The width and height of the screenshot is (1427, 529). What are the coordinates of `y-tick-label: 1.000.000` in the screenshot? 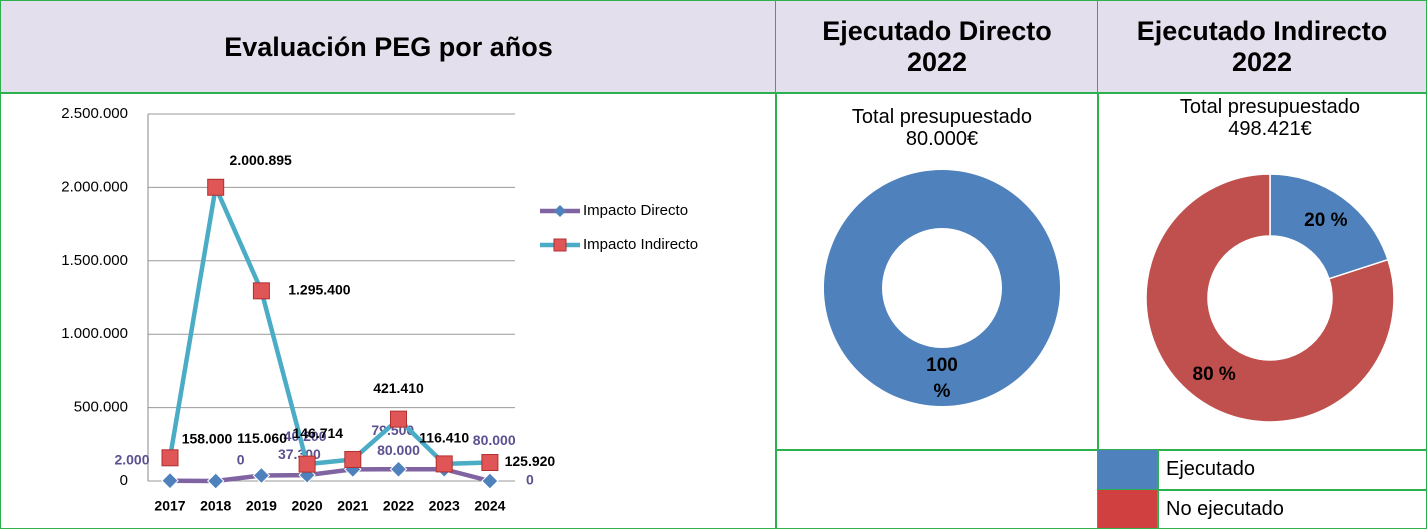 It's located at (94, 333).